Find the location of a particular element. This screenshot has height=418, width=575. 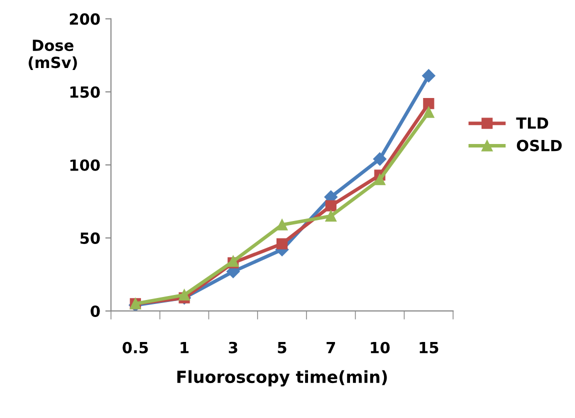

y-tick-label: 100 is located at coordinates (85, 165).